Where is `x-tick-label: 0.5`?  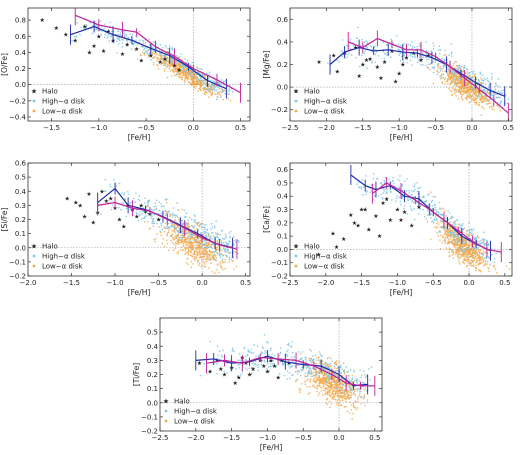
x-tick-label: 0.5 is located at coordinates (245, 283).